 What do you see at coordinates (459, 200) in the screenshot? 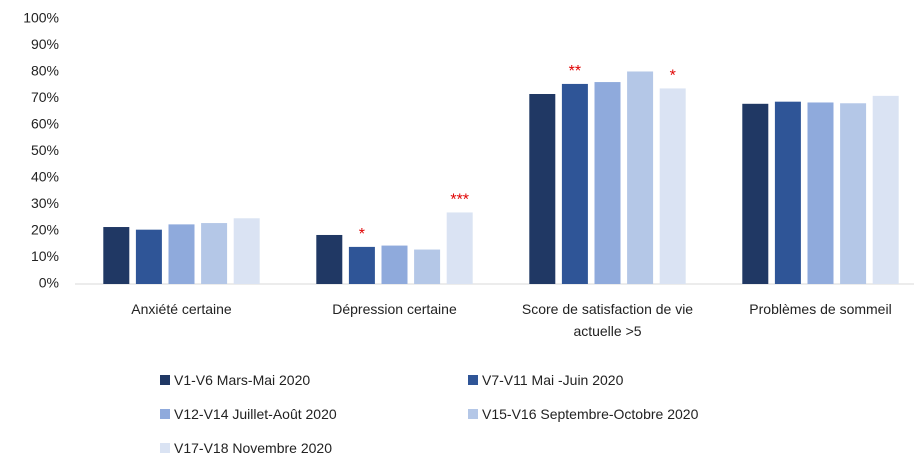
I see `annotation: ***` at bounding box center [459, 200].